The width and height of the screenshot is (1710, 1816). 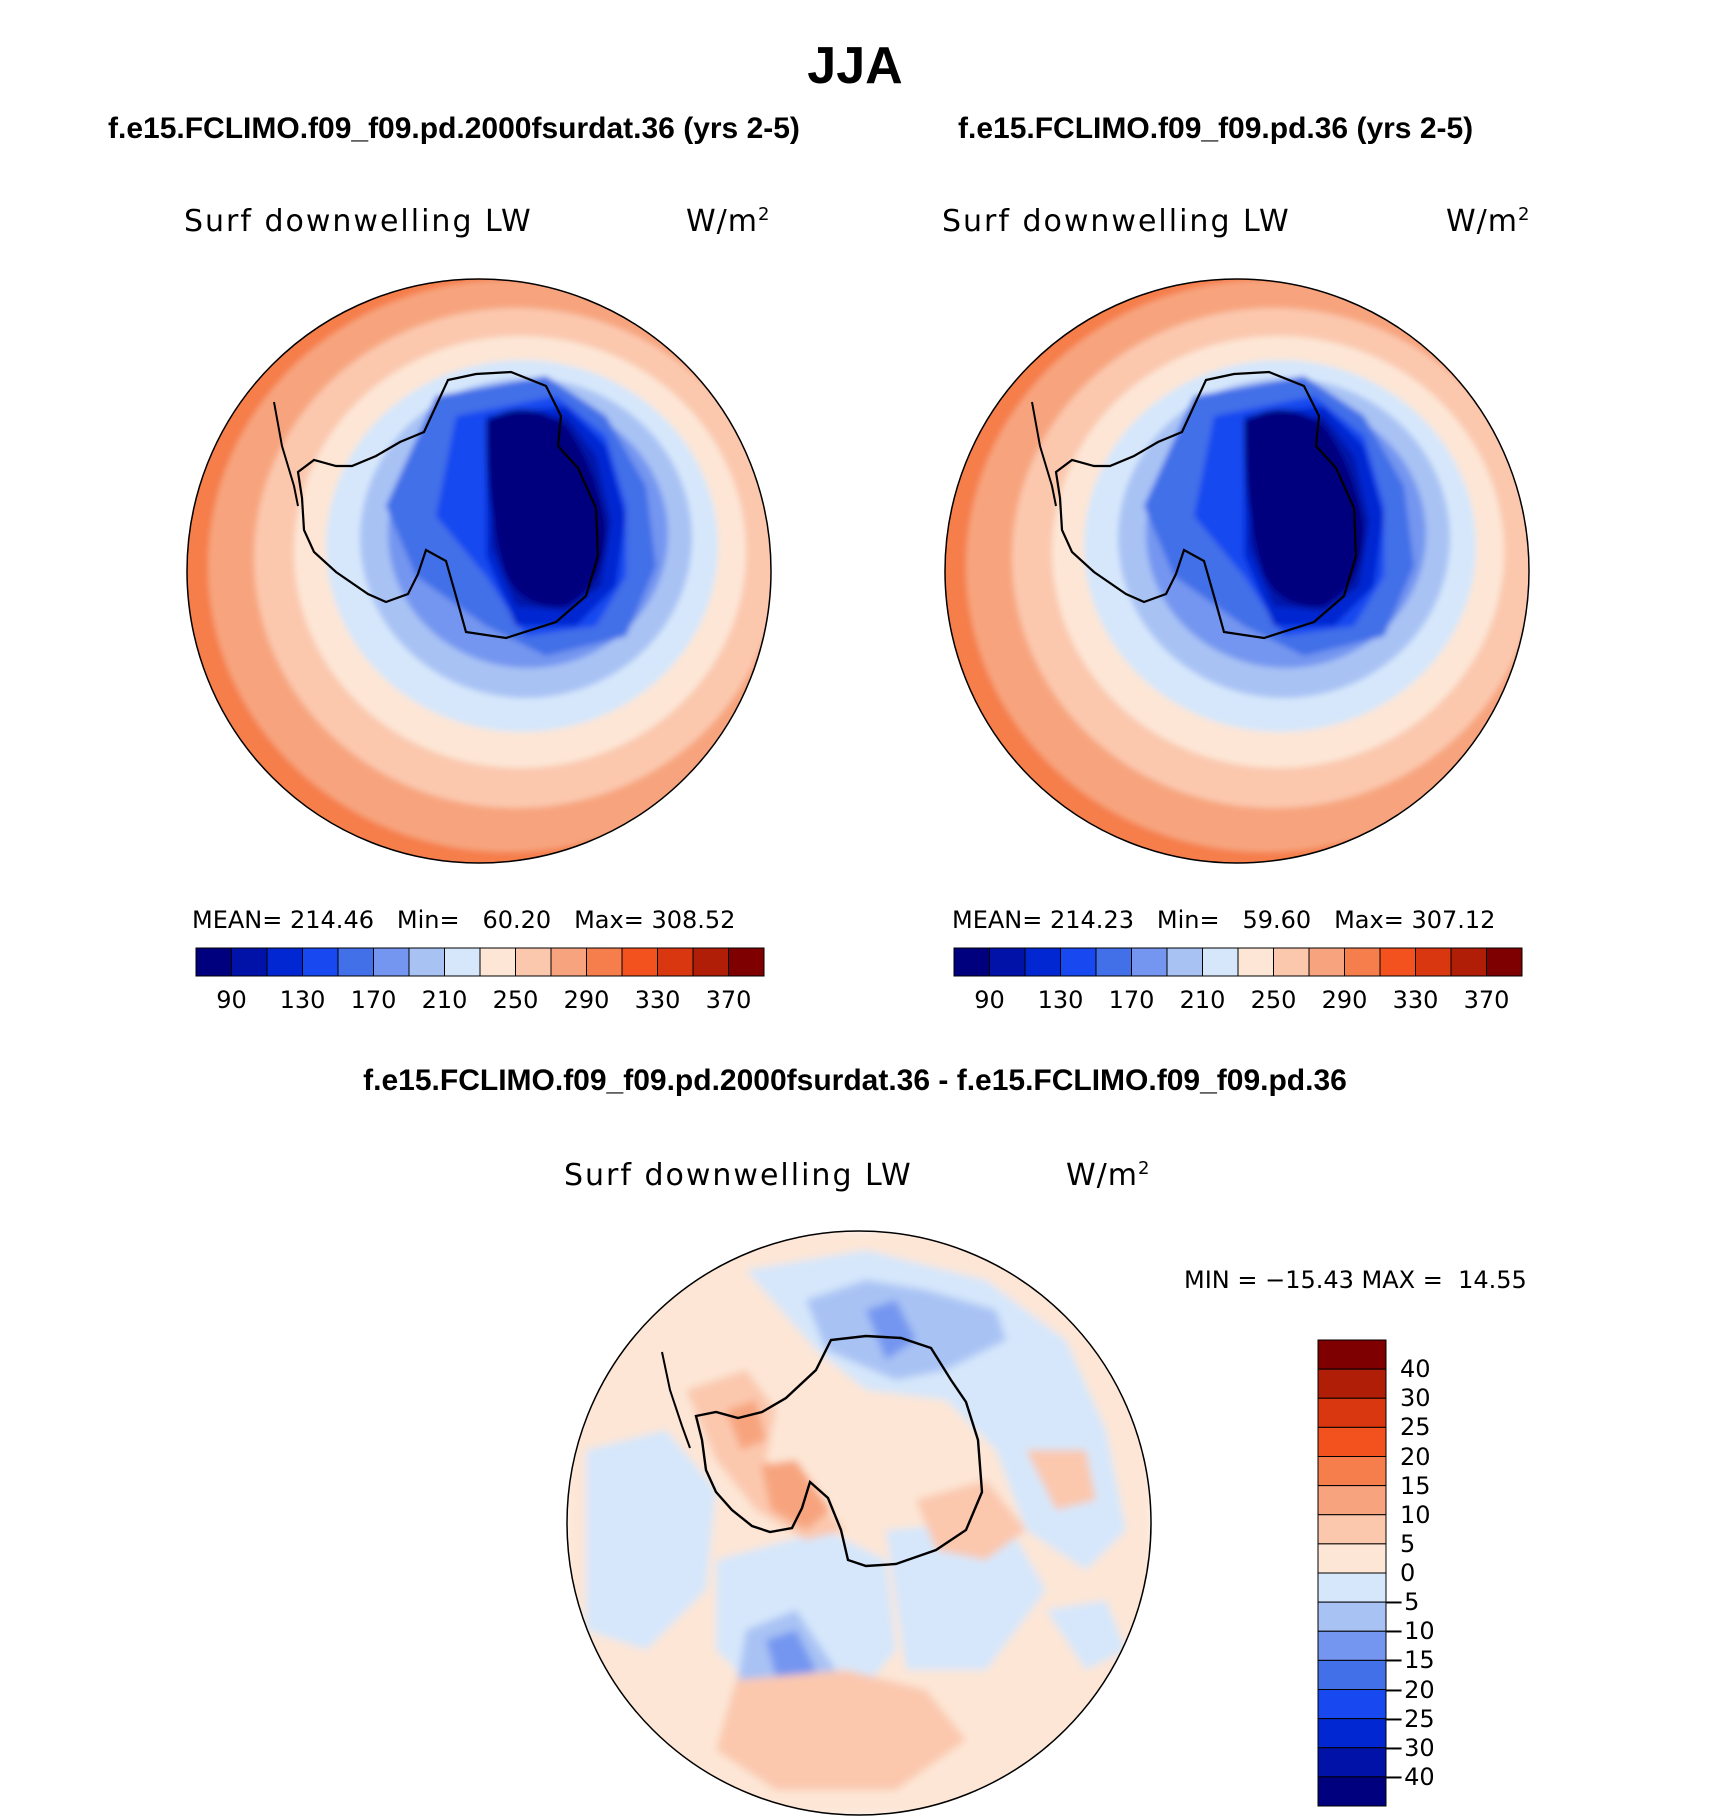 I want to click on panel-b-colorbar, so click(x=1238, y=962).